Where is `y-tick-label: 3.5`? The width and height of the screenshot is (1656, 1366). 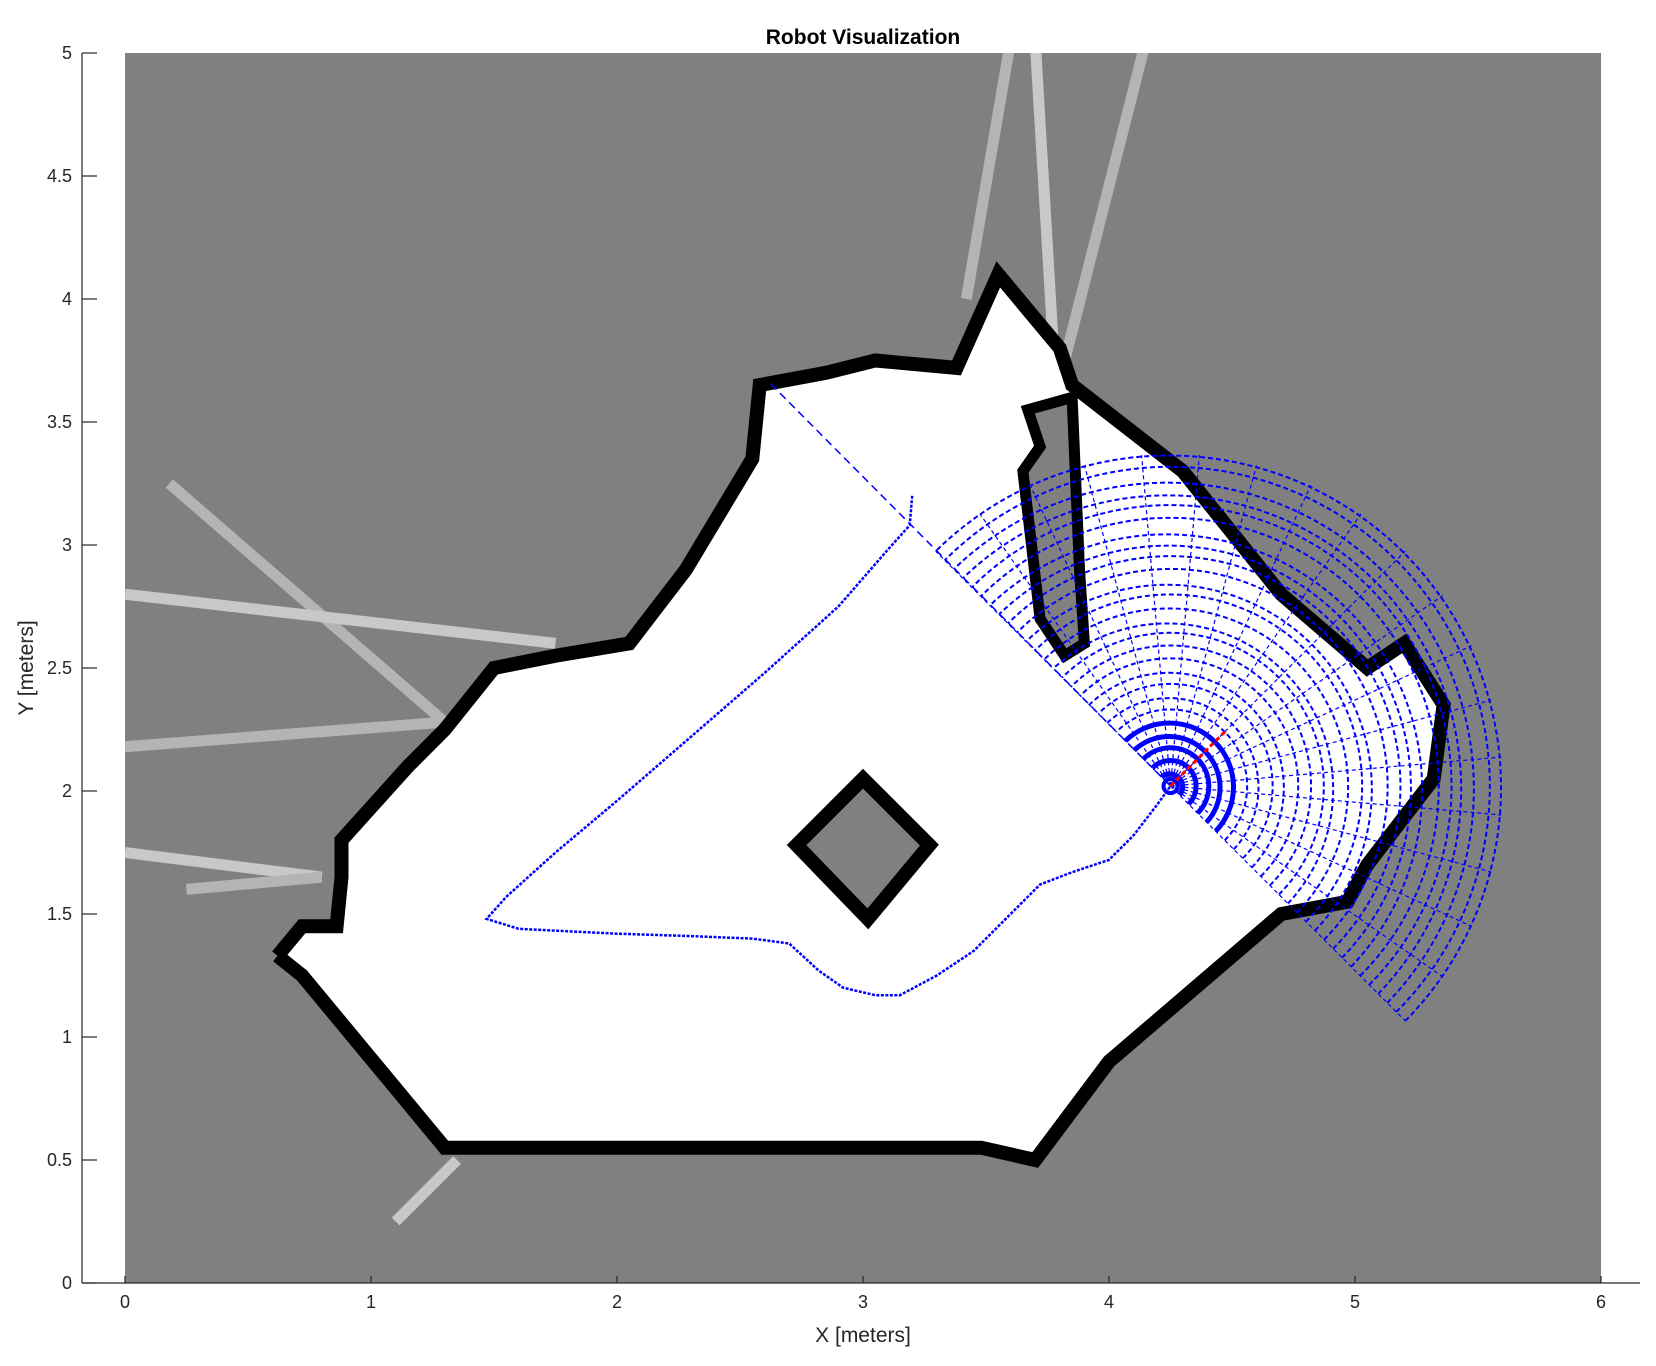 y-tick-label: 3.5 is located at coordinates (59, 422).